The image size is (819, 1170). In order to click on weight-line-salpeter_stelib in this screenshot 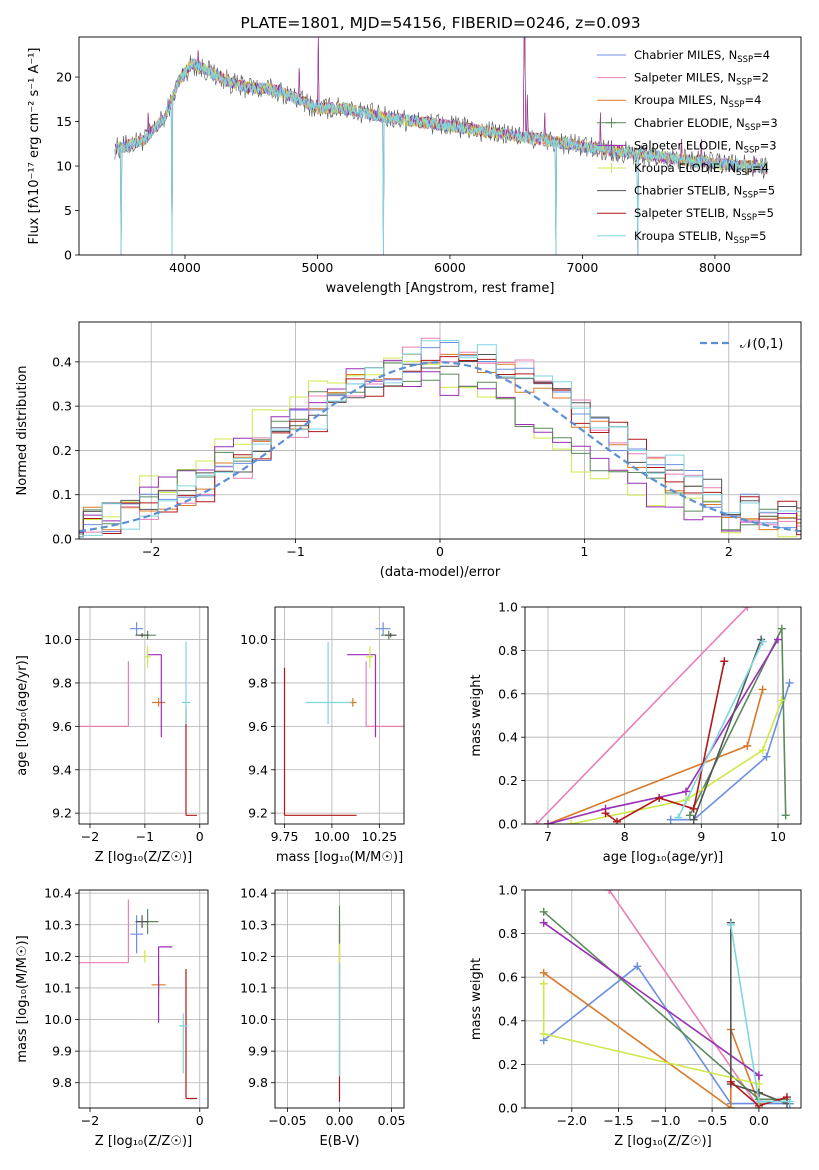, I will do `click(665, 742)`.